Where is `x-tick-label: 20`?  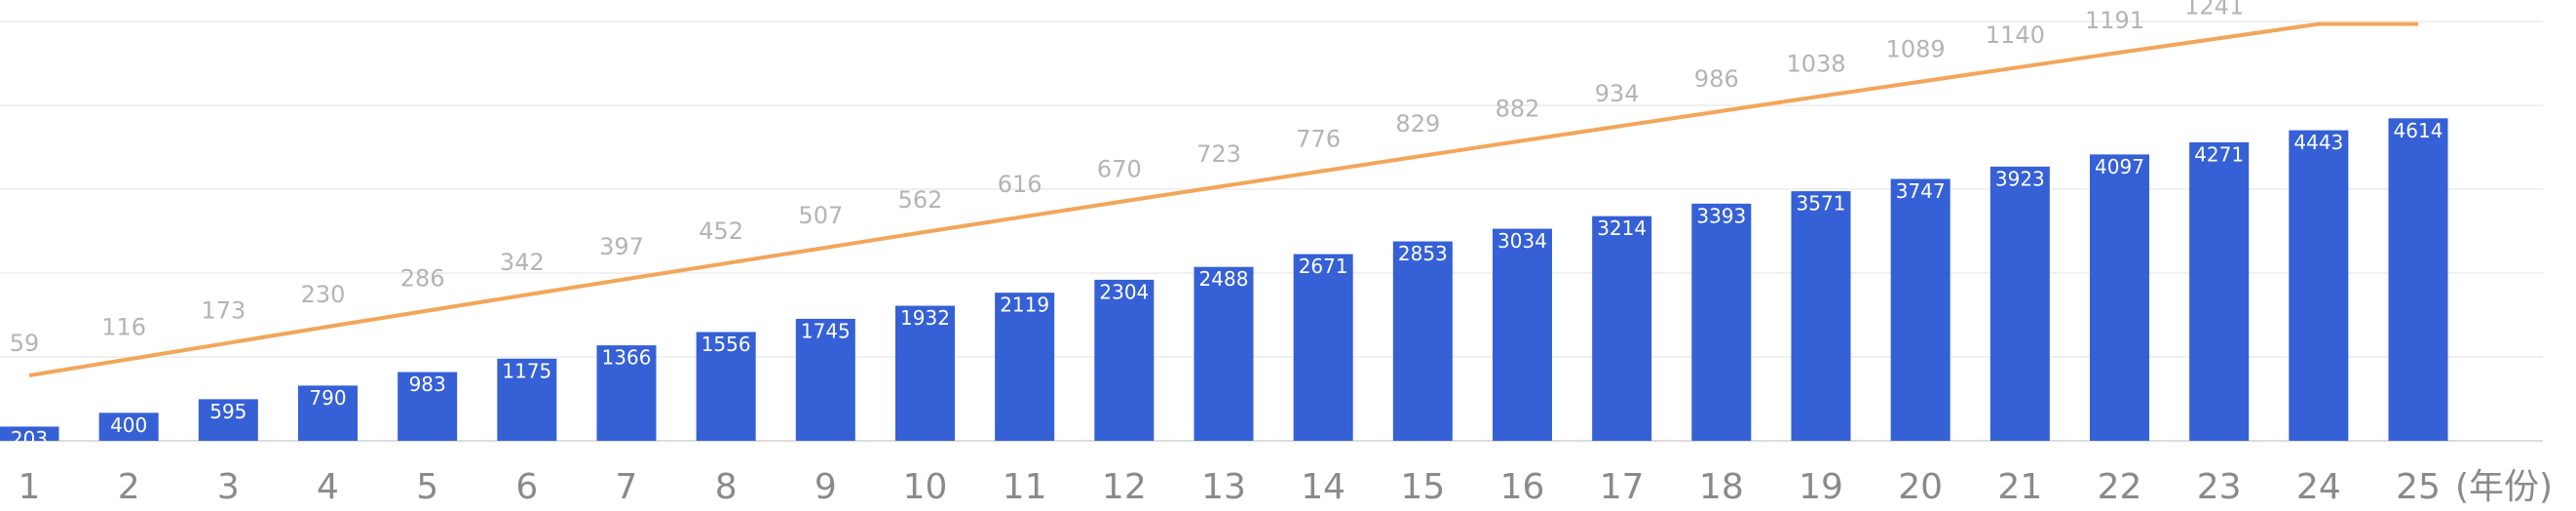
x-tick-label: 20 is located at coordinates (1920, 487).